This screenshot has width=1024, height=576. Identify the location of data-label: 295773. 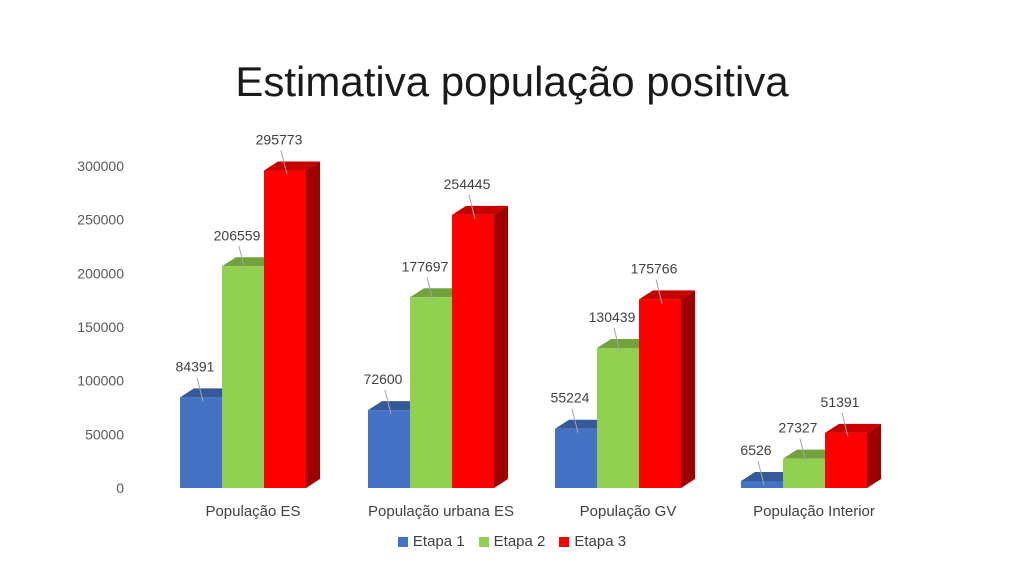
(279, 140).